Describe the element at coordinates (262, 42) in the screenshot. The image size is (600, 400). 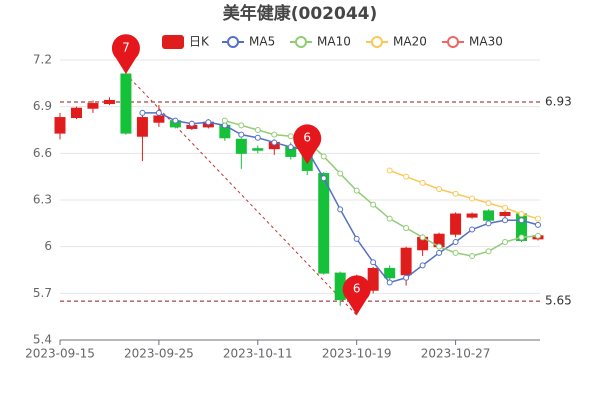
I see `legend-label: MA5` at that location.